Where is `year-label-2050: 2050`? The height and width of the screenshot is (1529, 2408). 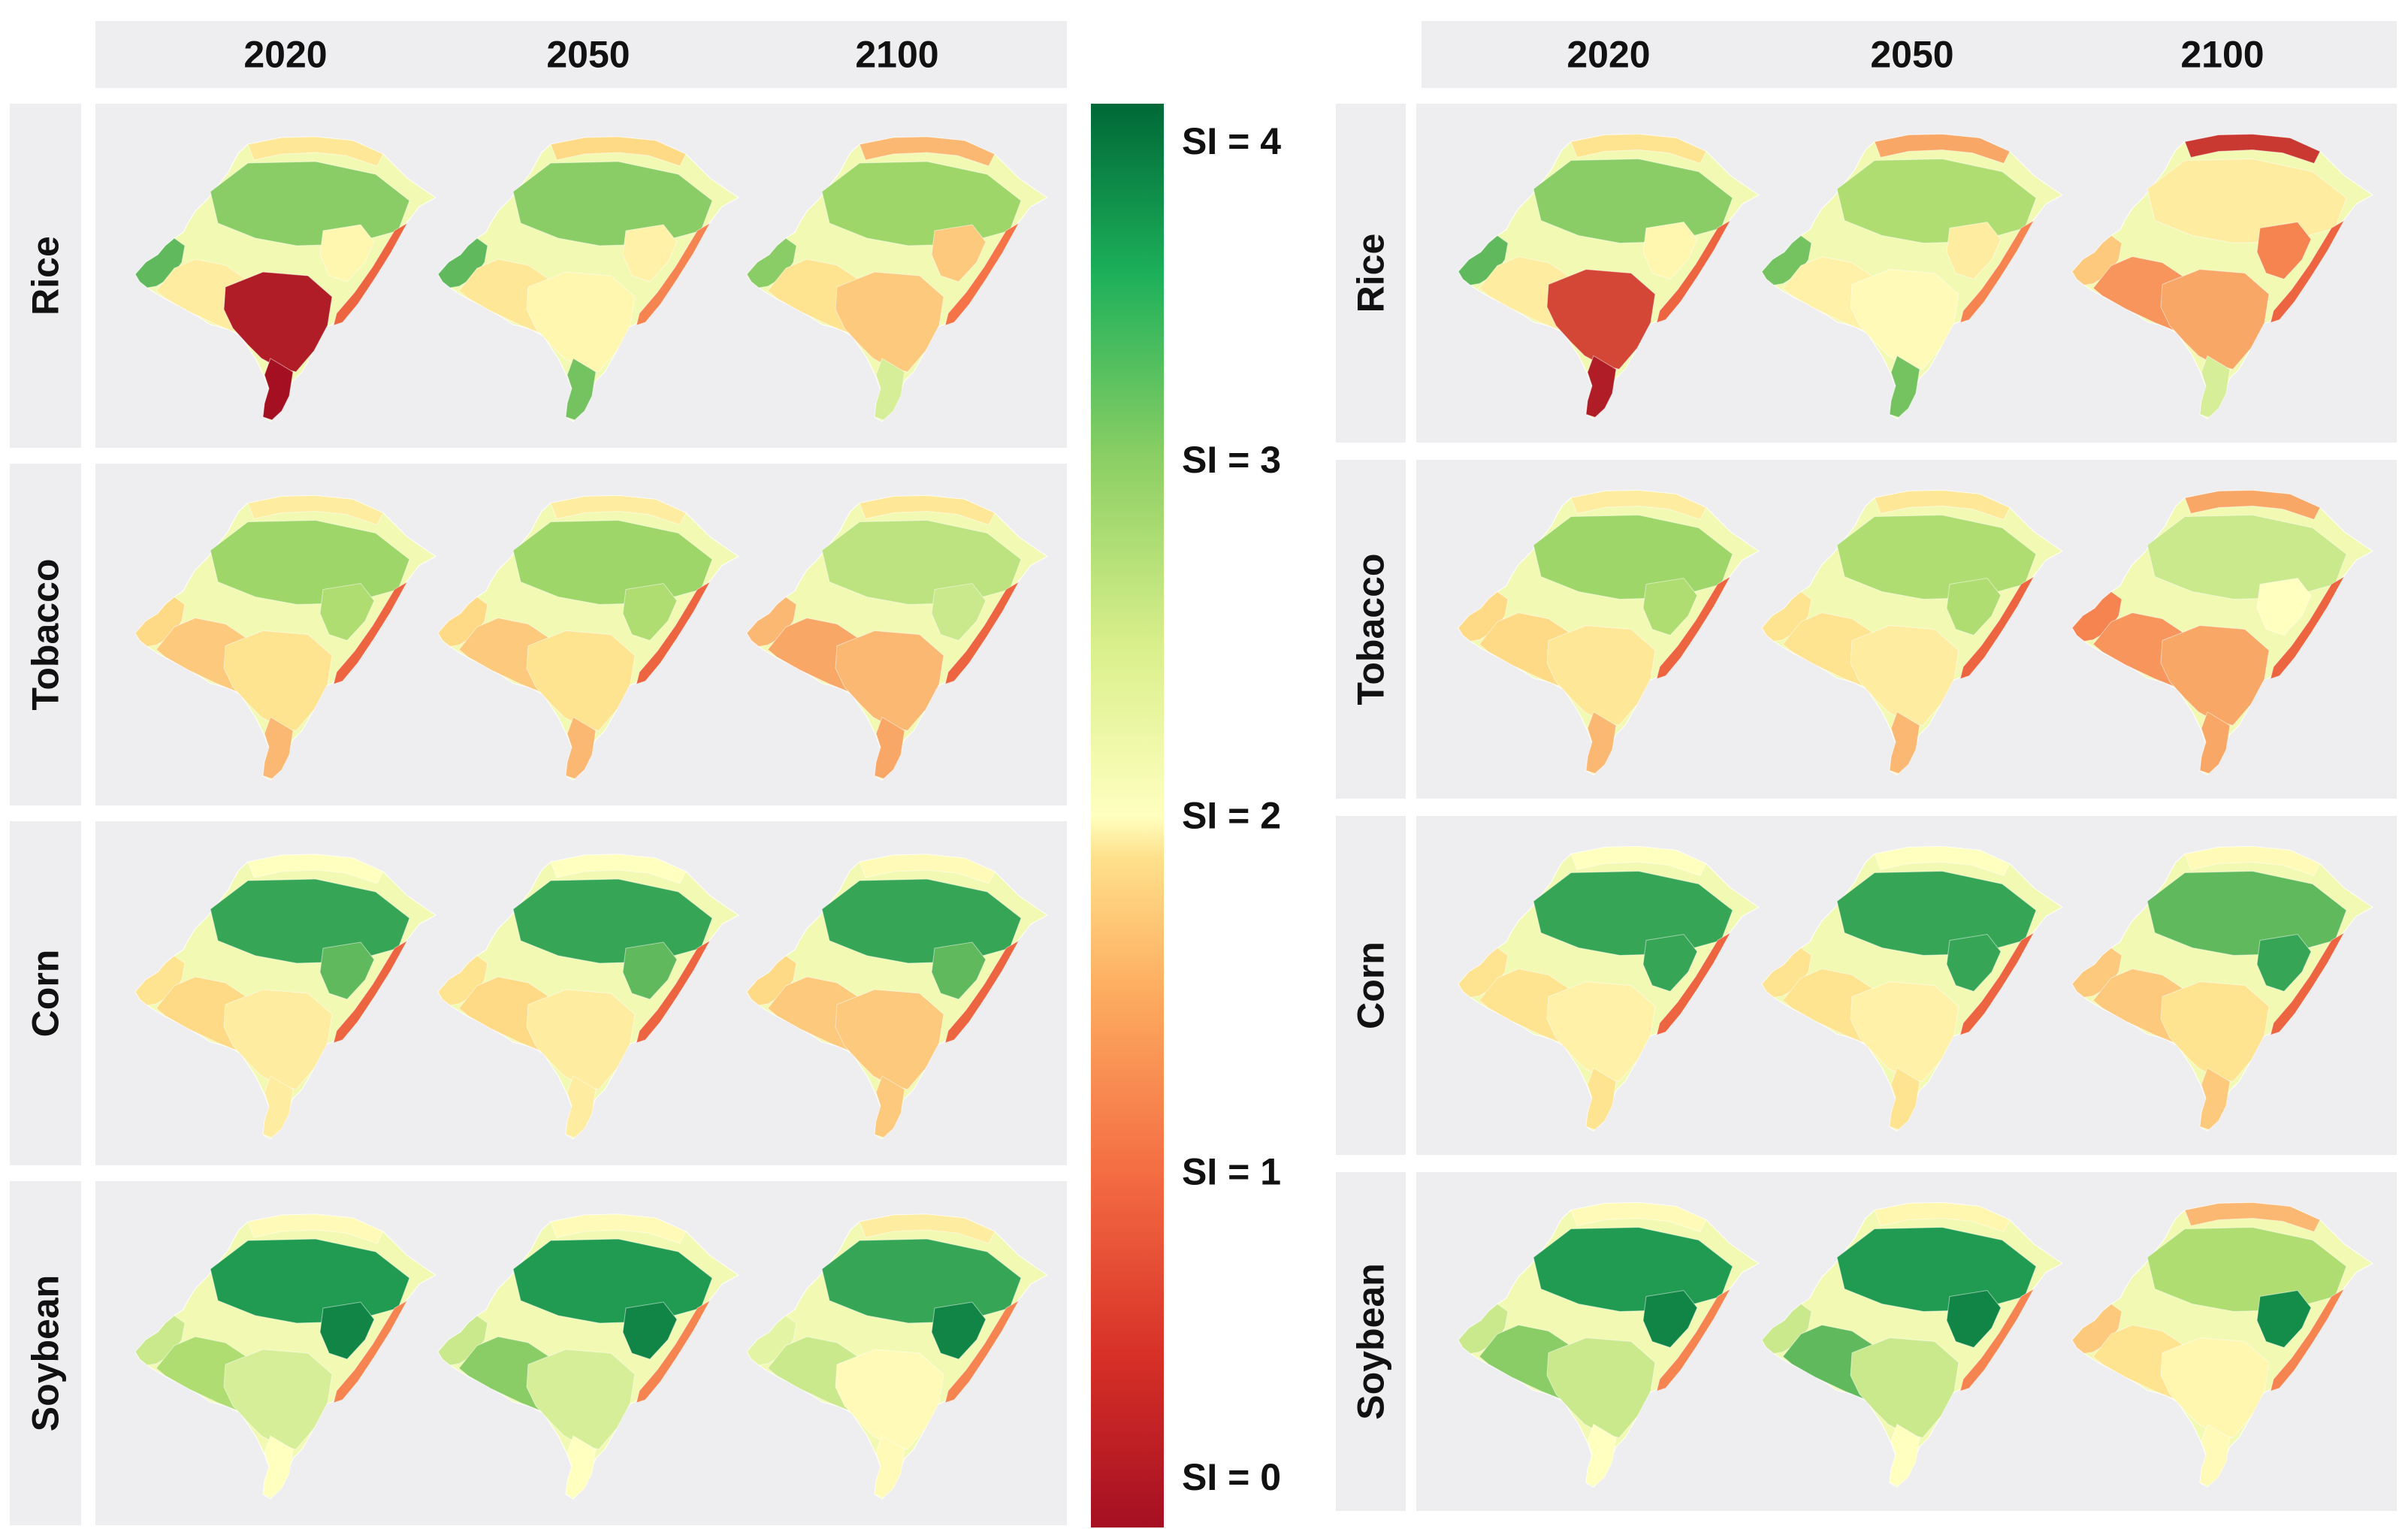
year-label-2050: 2050 is located at coordinates (1911, 55).